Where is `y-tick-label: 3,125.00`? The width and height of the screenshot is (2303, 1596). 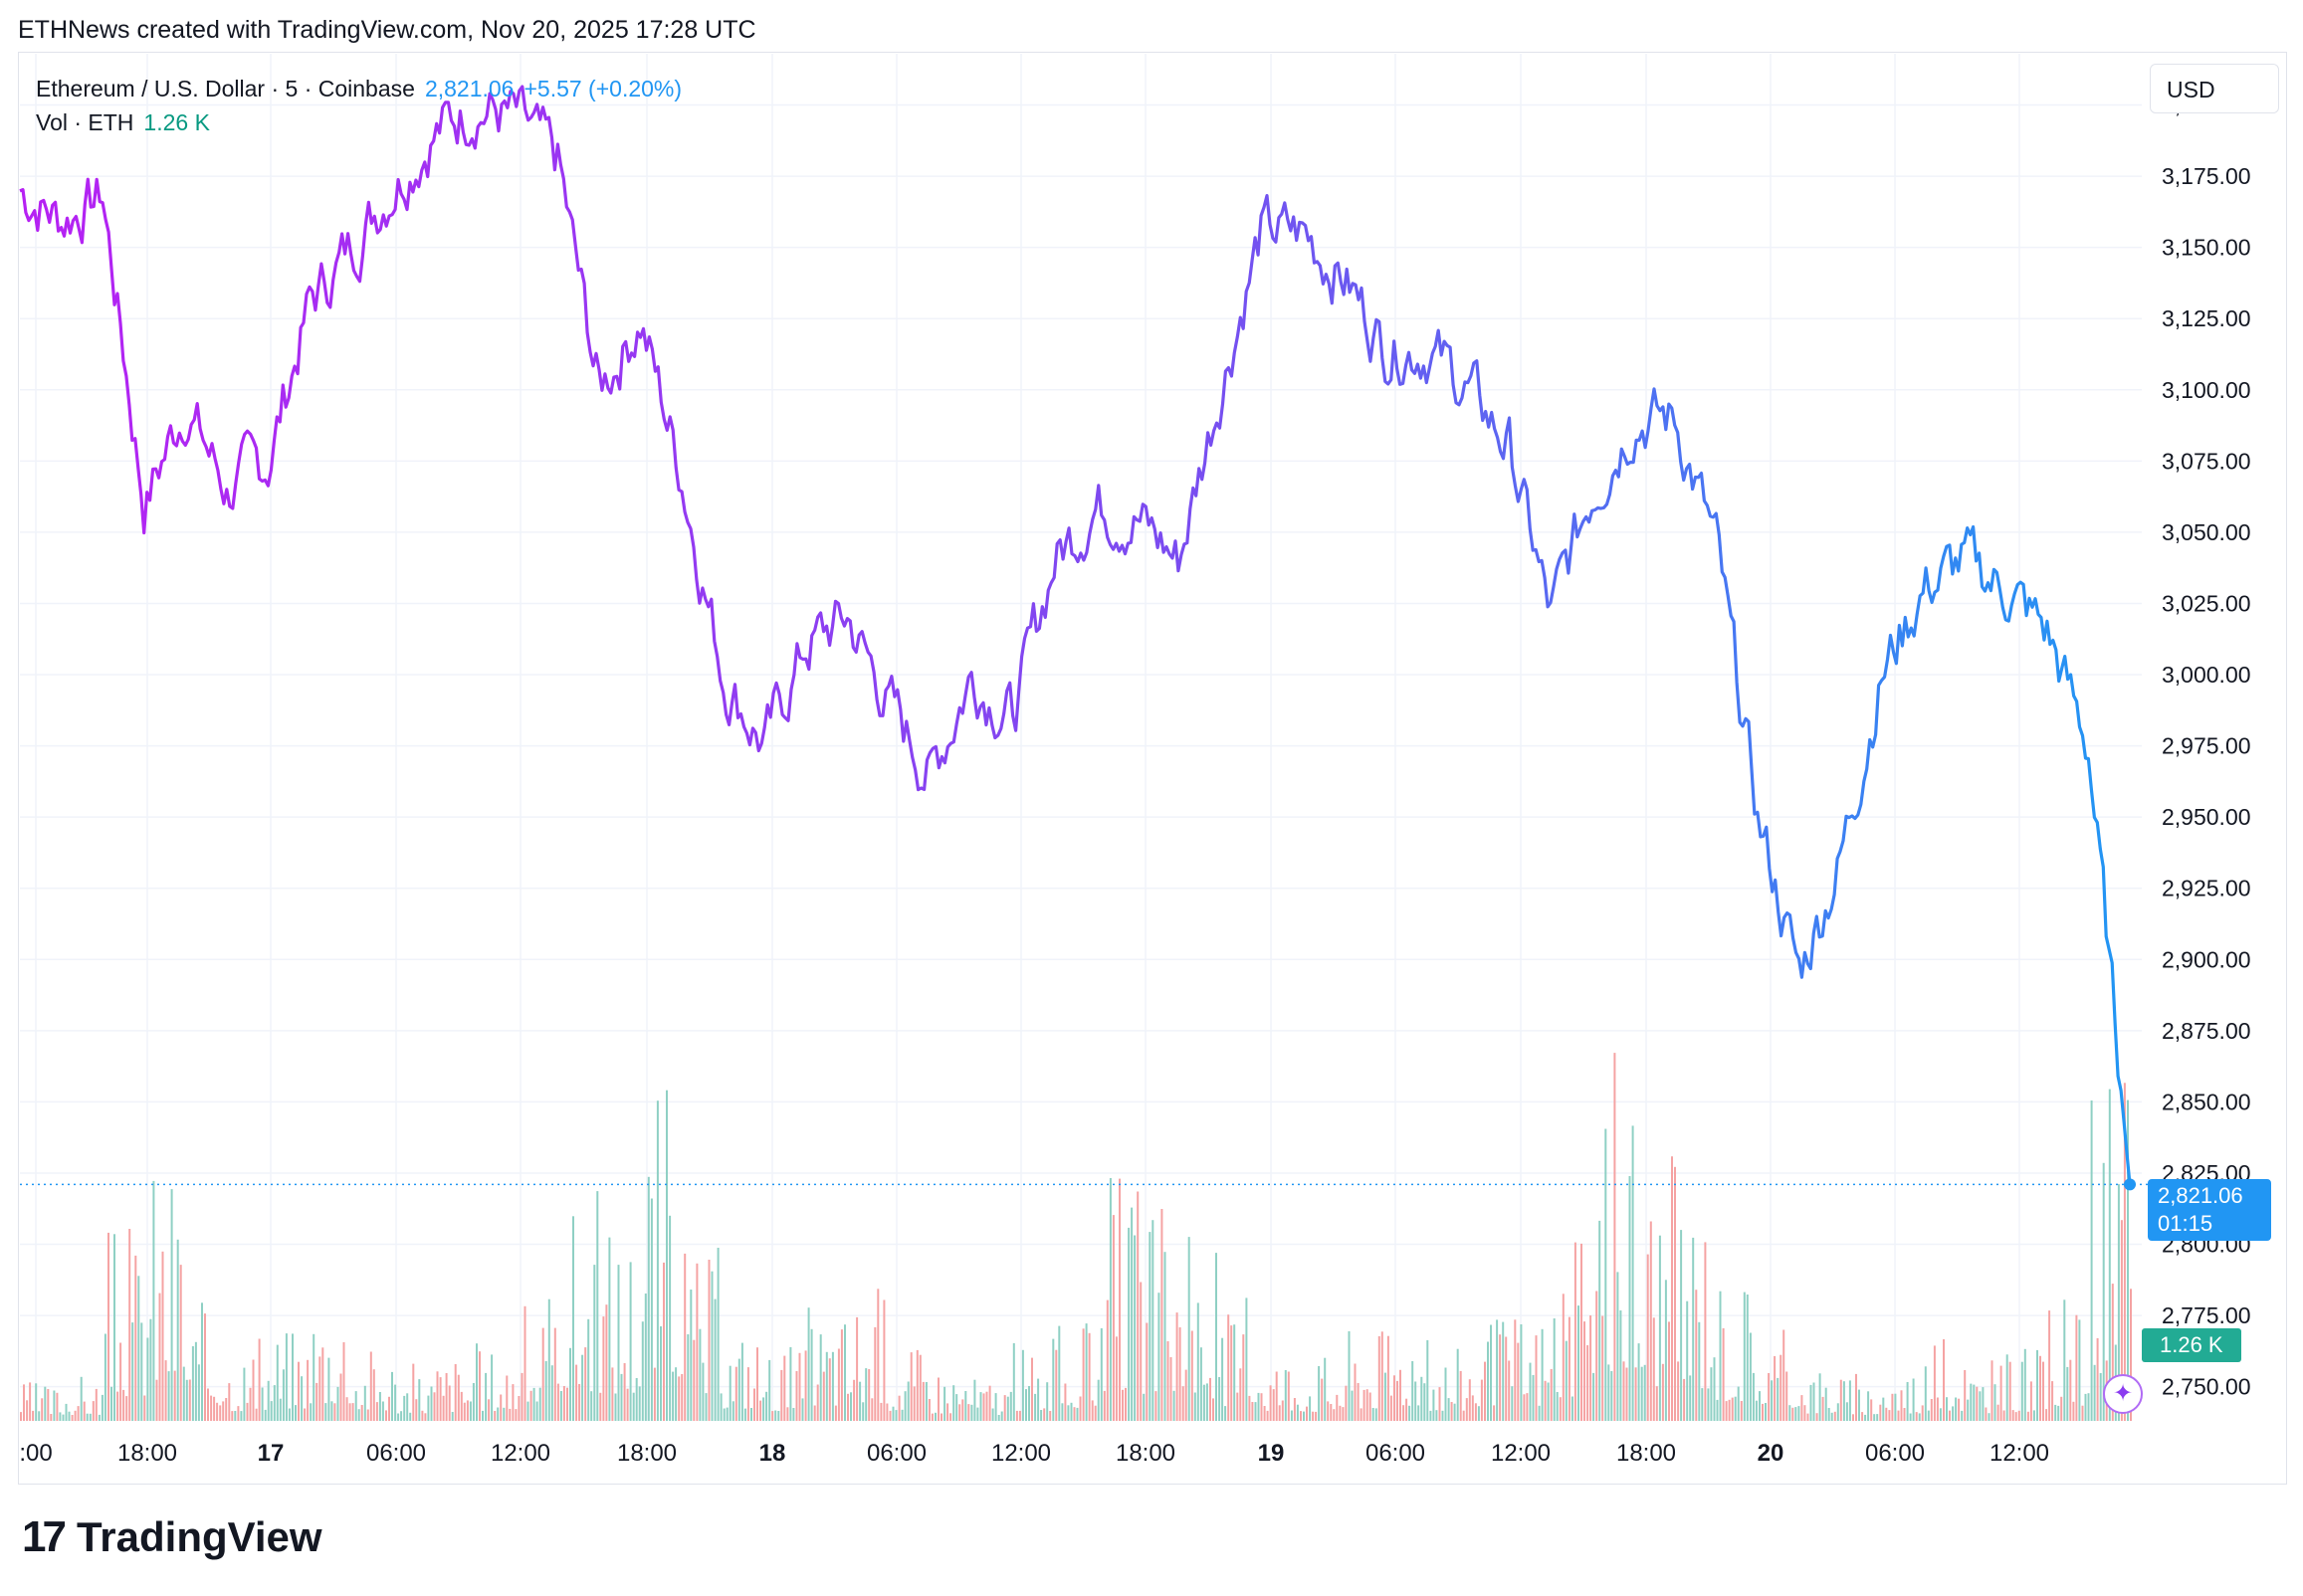 y-tick-label: 3,125.00 is located at coordinates (2206, 318).